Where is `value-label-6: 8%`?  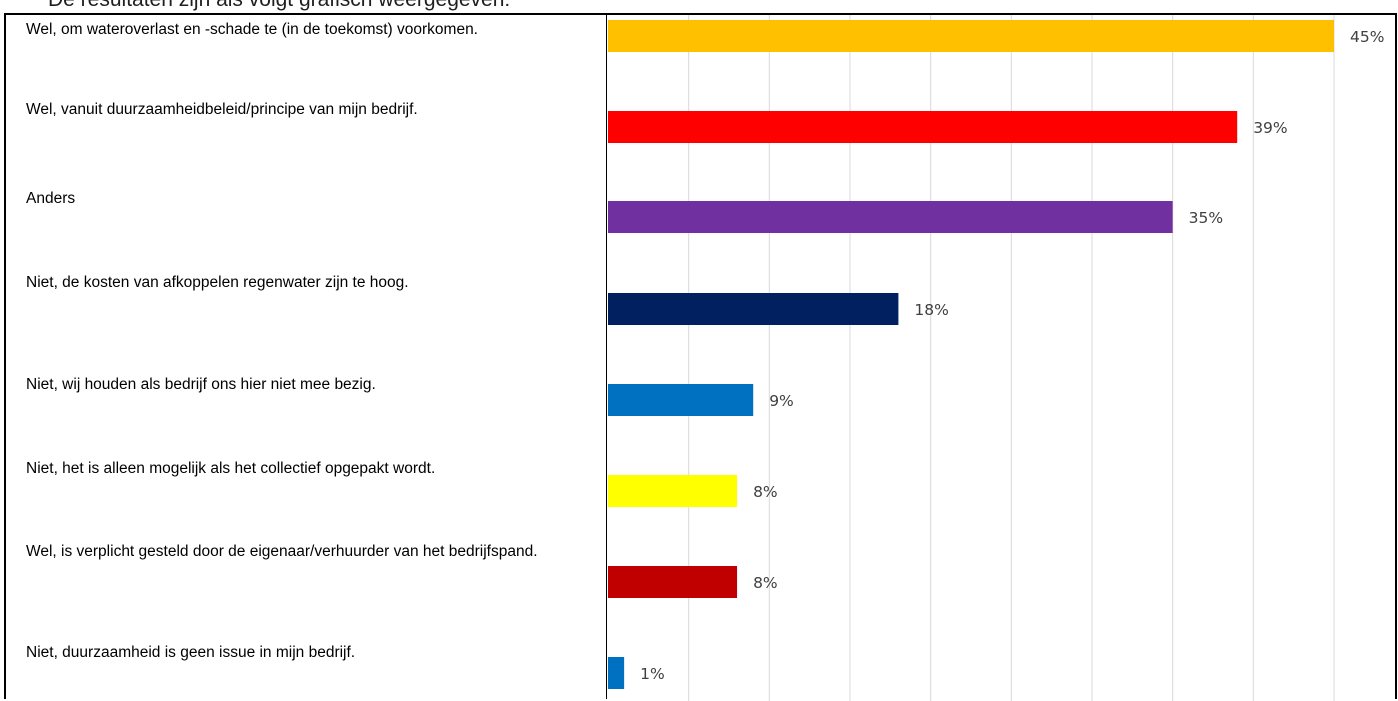
value-label-6: 8% is located at coordinates (765, 492).